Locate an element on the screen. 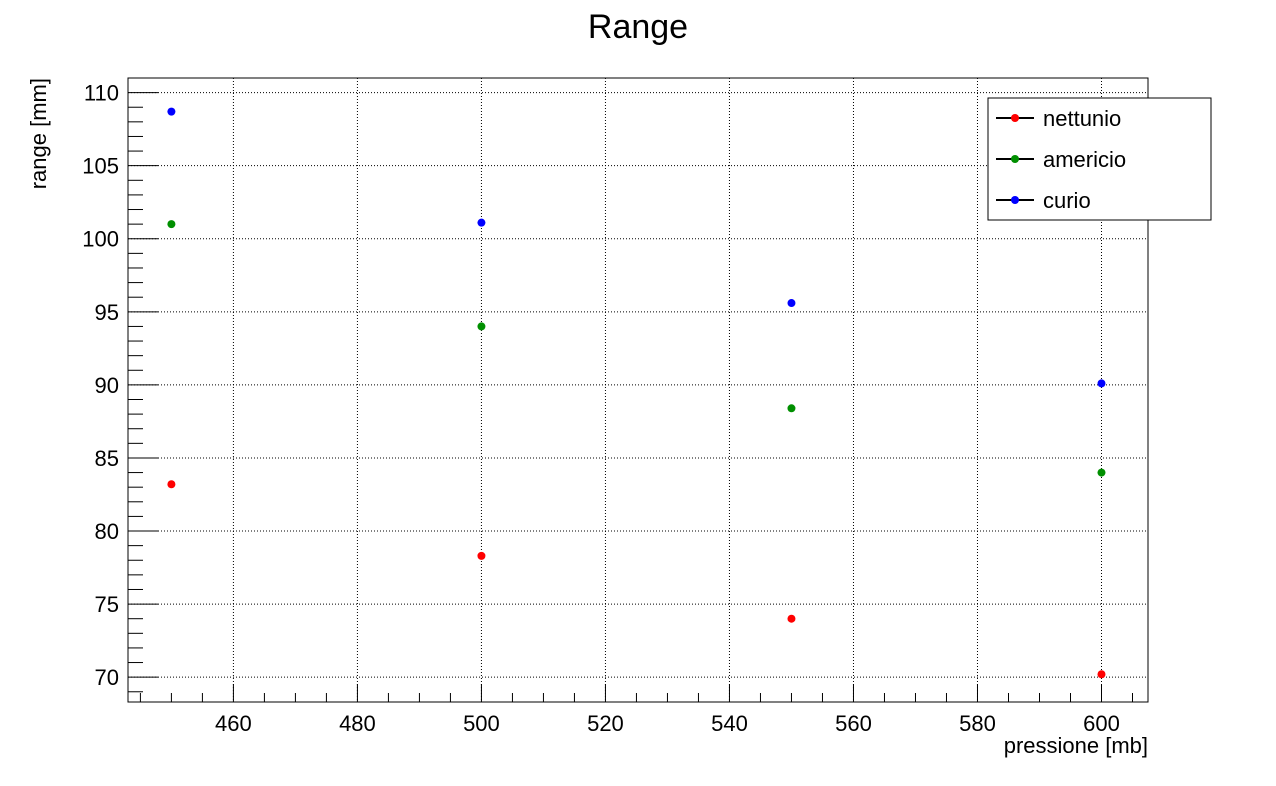 This screenshot has width=1276, height=786. x-tick-label: 560 is located at coordinates (853, 723).